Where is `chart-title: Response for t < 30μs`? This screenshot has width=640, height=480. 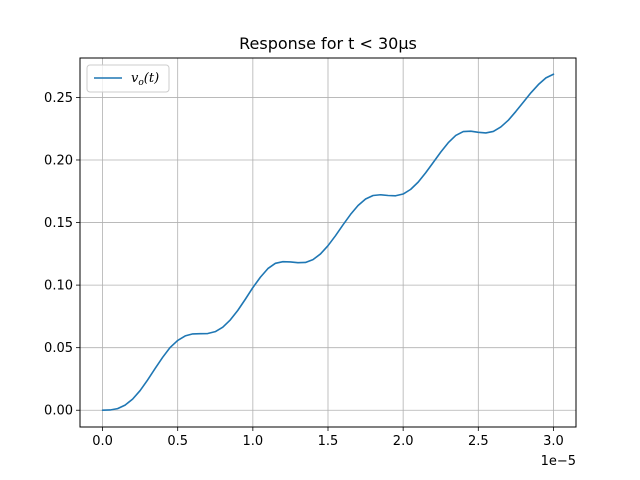 chart-title: Response for t < 30μs is located at coordinates (328, 43).